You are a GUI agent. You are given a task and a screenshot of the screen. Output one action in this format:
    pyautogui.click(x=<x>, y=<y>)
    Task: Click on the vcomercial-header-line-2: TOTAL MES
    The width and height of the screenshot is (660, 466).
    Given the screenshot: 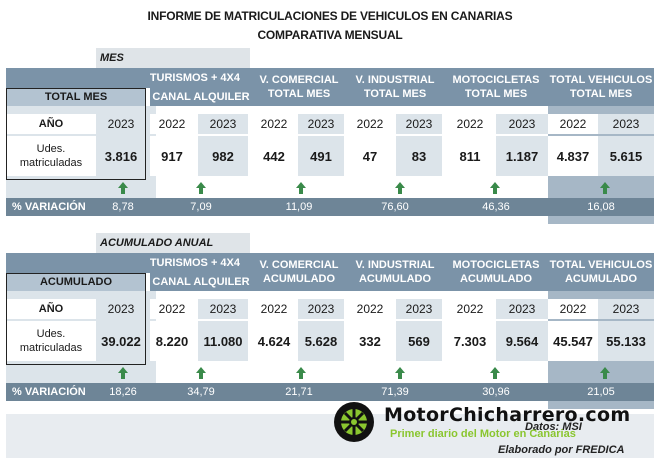 What is the action you would take?
    pyautogui.click(x=299, y=94)
    